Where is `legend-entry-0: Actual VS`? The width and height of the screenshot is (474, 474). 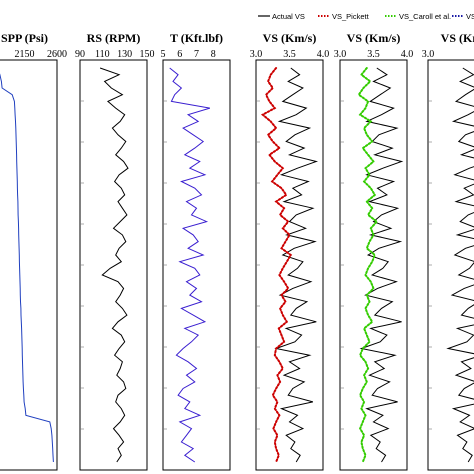 legend-entry-0: Actual VS is located at coordinates (281, 16).